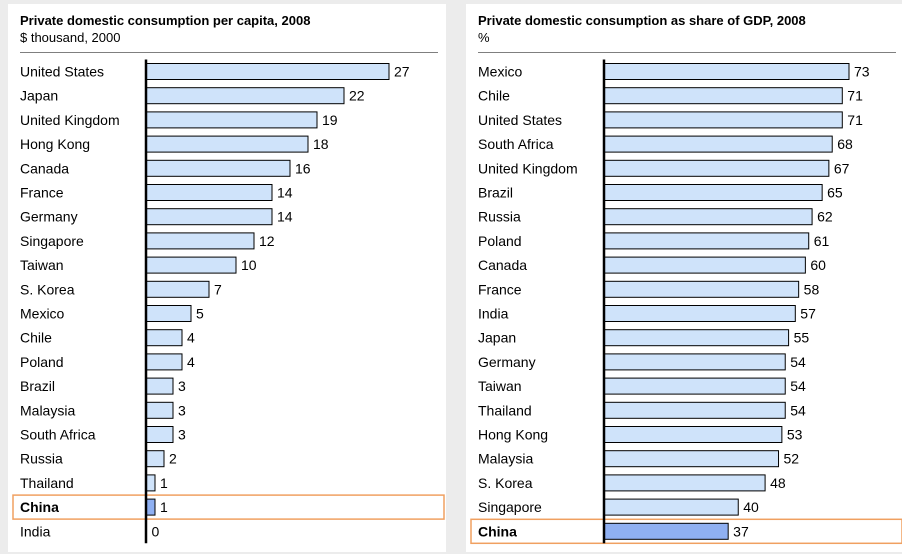 The width and height of the screenshot is (902, 554). I want to click on category-label: Mexico, so click(500, 72).